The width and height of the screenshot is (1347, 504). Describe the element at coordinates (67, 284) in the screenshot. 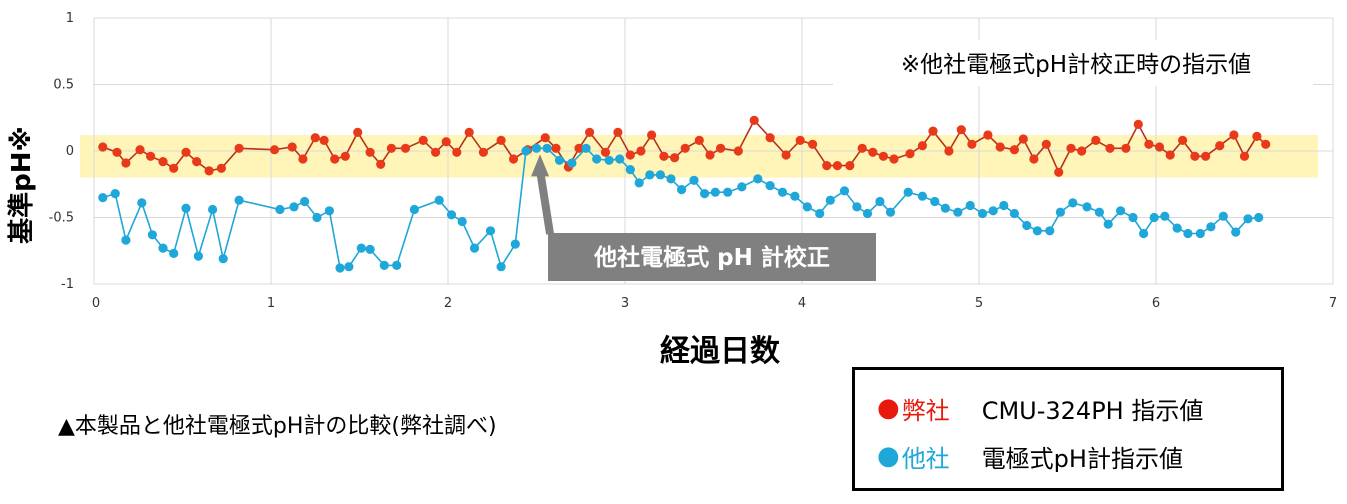

I see `y-tick-label: -1` at that location.